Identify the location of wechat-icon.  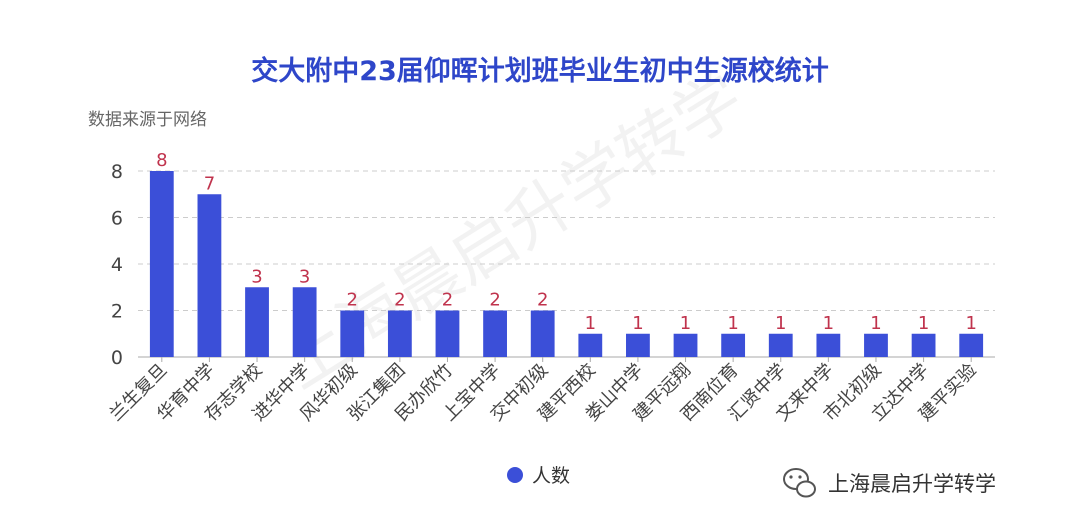
(799, 483).